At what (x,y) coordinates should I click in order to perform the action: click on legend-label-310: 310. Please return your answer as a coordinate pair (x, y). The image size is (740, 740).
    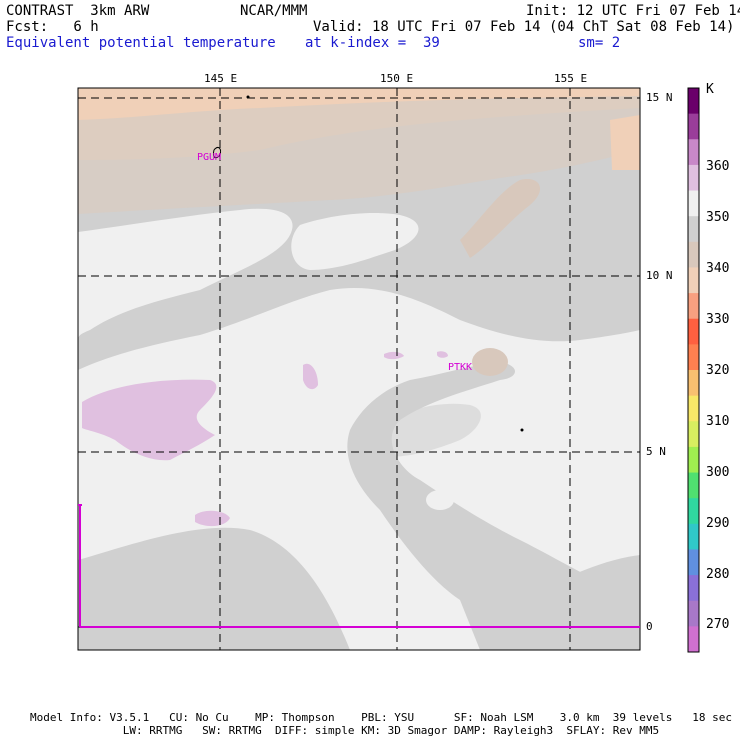
    Looking at the image, I should click on (718, 421).